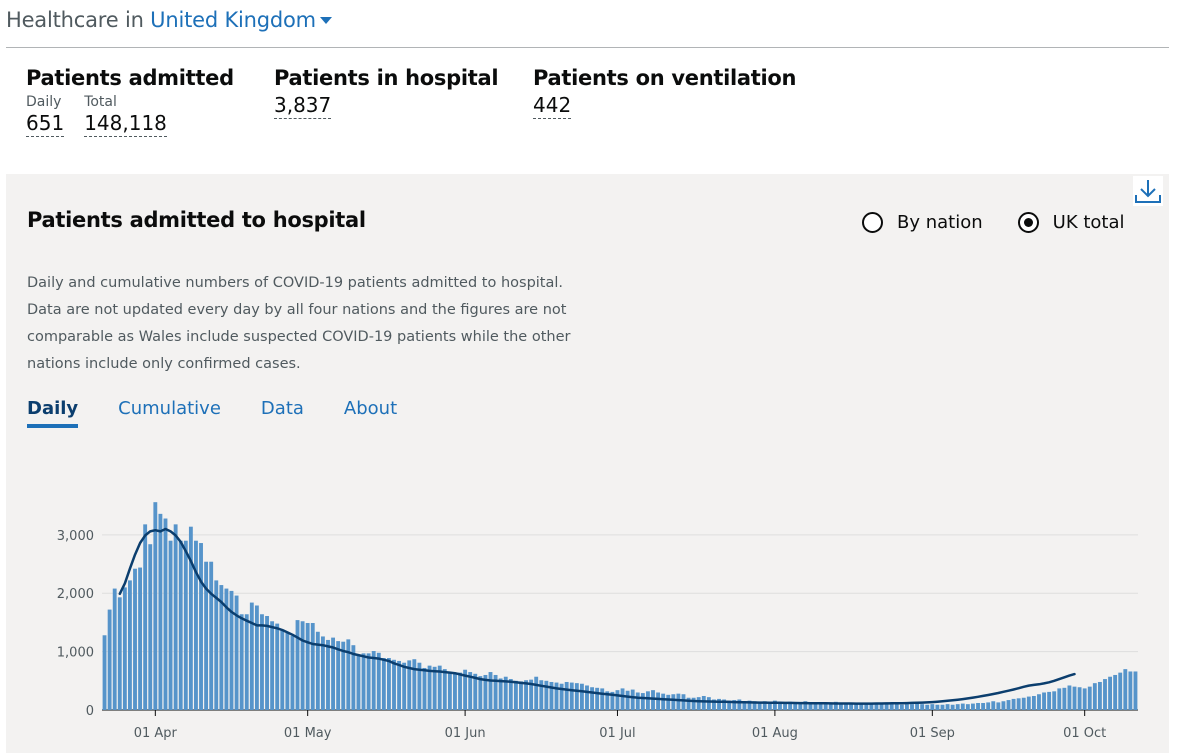  Describe the element at coordinates (169, 408) in the screenshot. I see `tab-cumulative: Cumulative` at that location.